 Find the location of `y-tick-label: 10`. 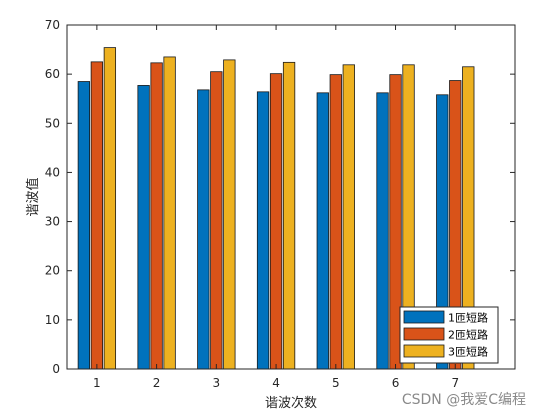

y-tick-label: 10 is located at coordinates (52, 320).